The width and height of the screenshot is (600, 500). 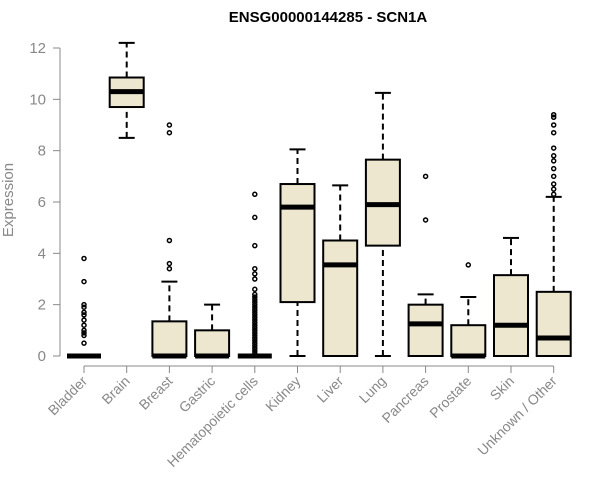 What do you see at coordinates (382, 224) in the screenshot?
I see `box-lung` at bounding box center [382, 224].